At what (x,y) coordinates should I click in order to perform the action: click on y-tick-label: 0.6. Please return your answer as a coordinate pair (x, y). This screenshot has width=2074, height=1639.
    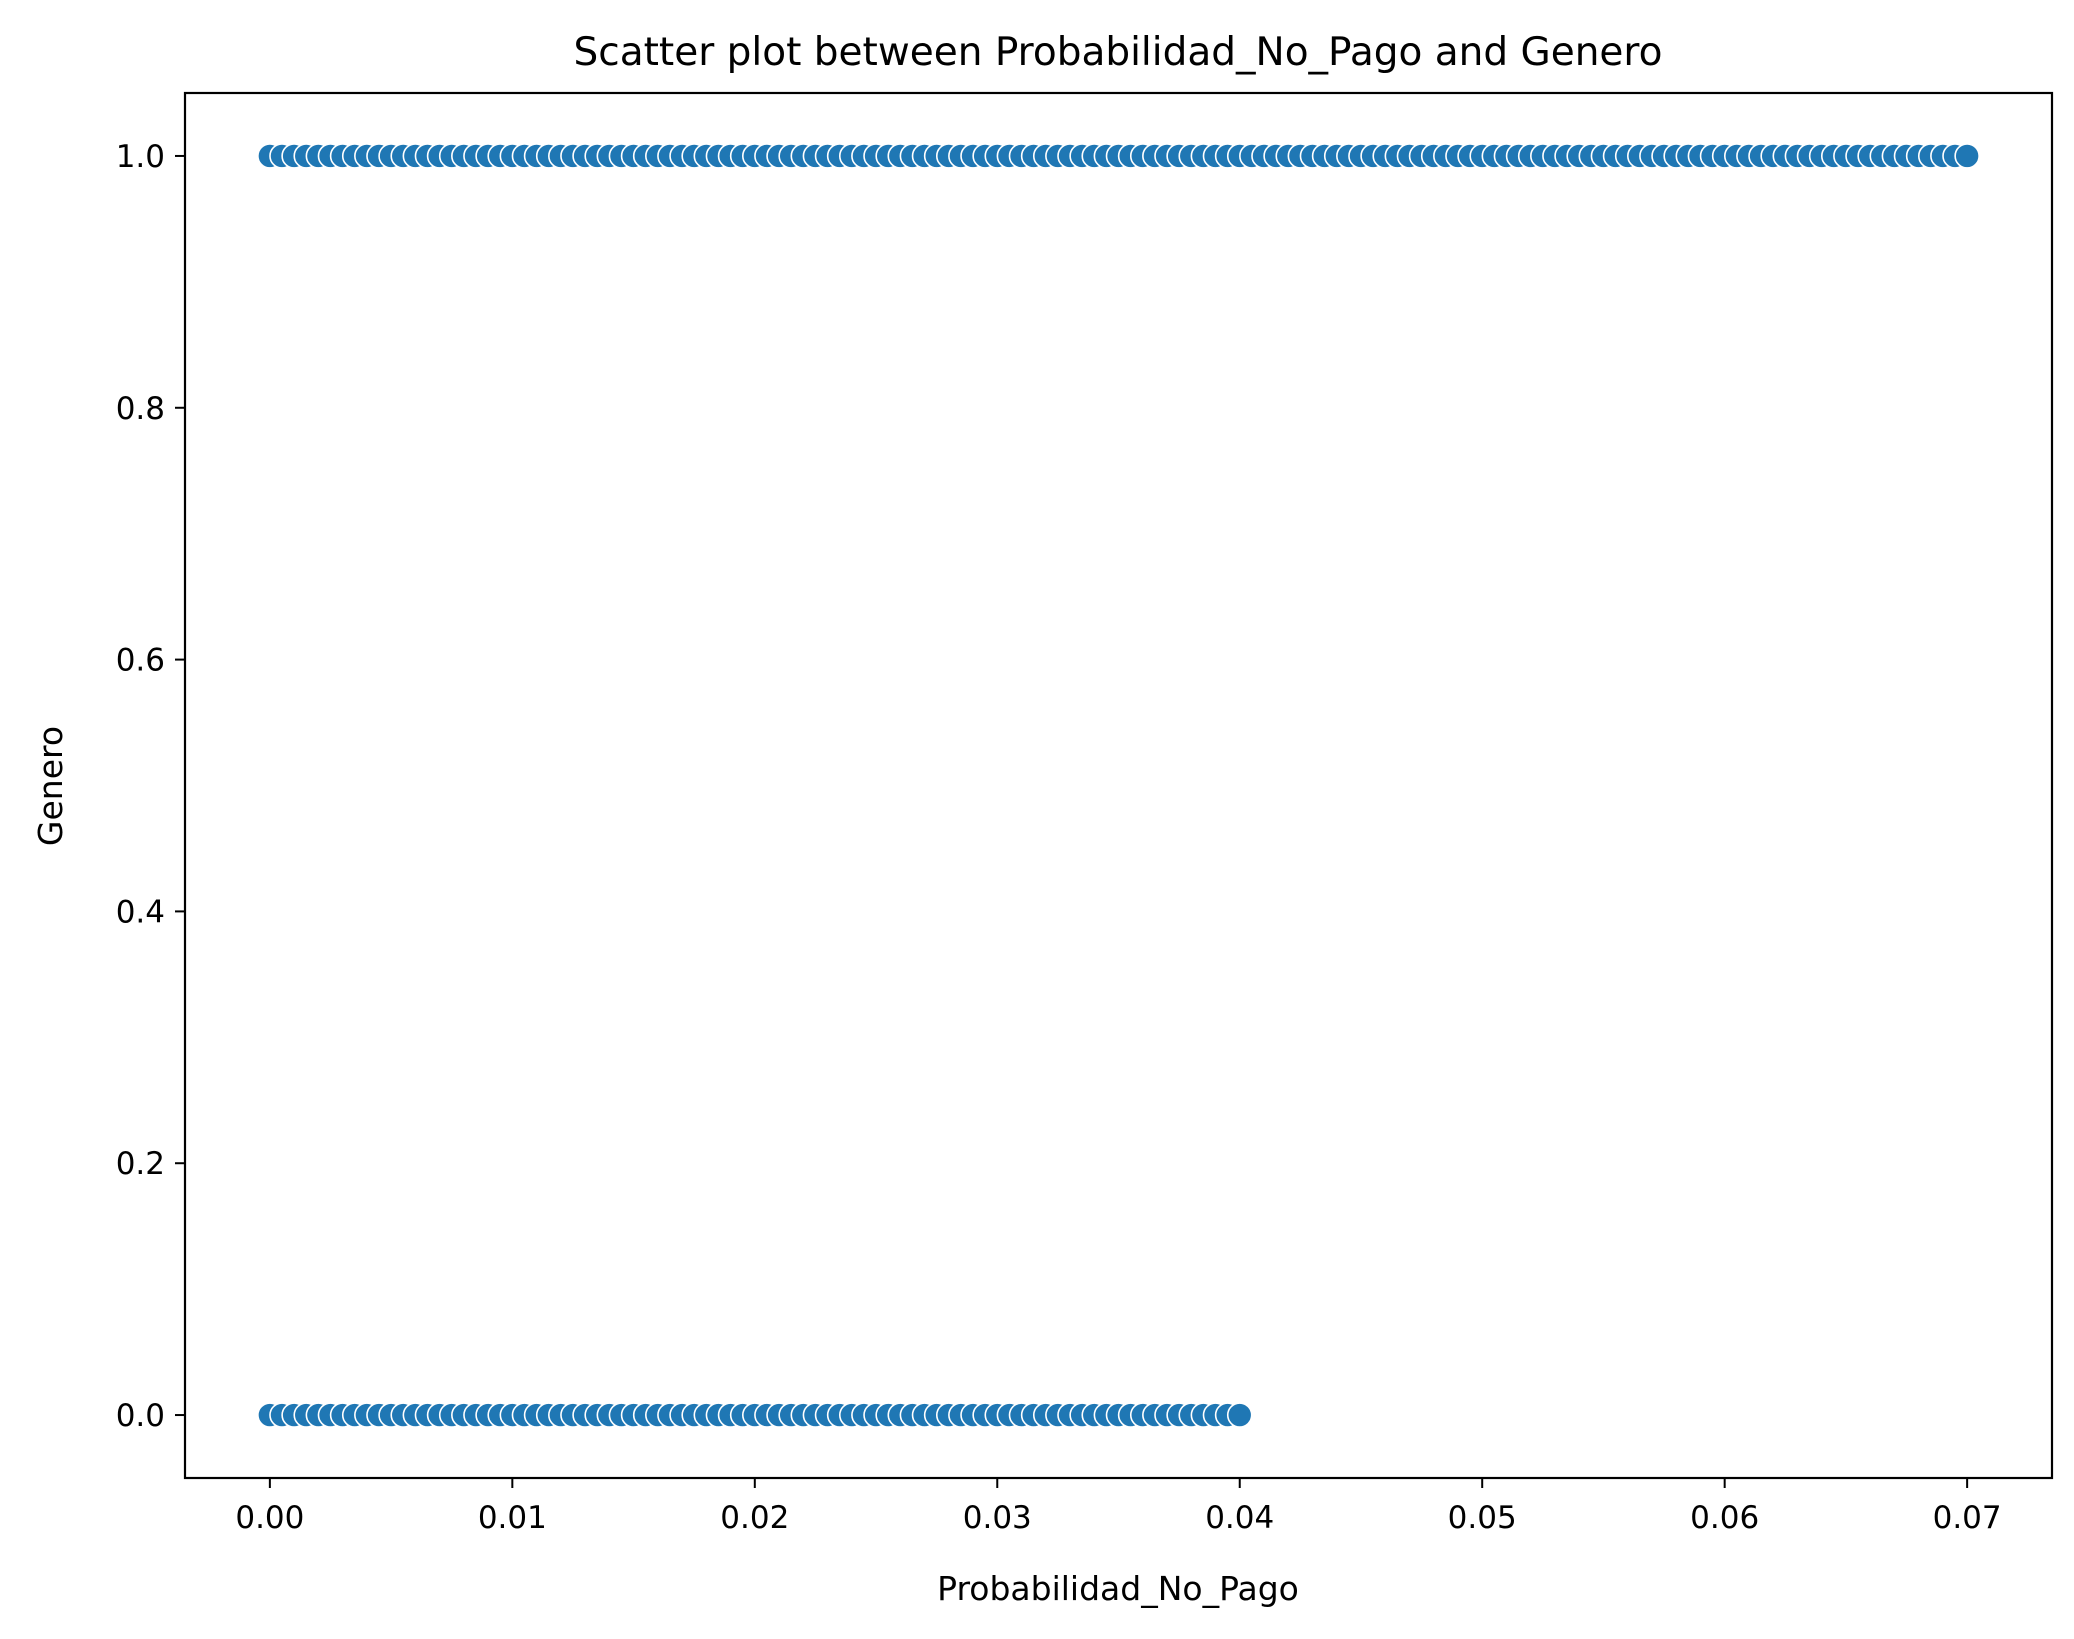
    Looking at the image, I should click on (140, 661).